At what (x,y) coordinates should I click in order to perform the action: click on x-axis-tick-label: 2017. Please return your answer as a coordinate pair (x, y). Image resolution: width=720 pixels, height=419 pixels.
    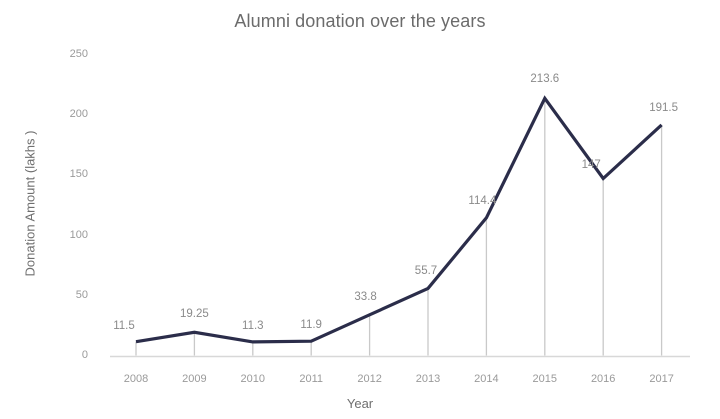
    Looking at the image, I should click on (661, 379).